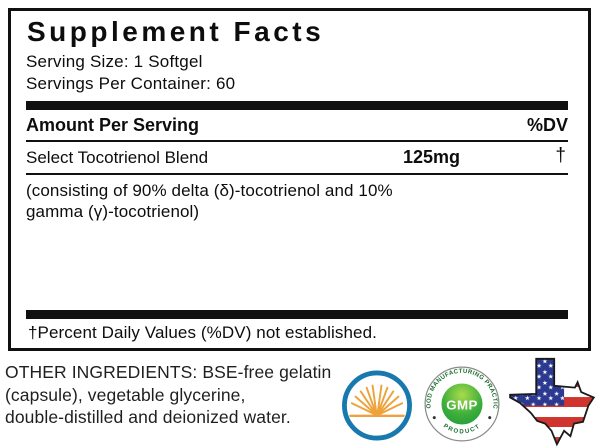 Image resolution: width=600 pixels, height=448 pixels. Describe the element at coordinates (432, 157) in the screenshot. I see `ingredient-amount: 125mg` at that location.